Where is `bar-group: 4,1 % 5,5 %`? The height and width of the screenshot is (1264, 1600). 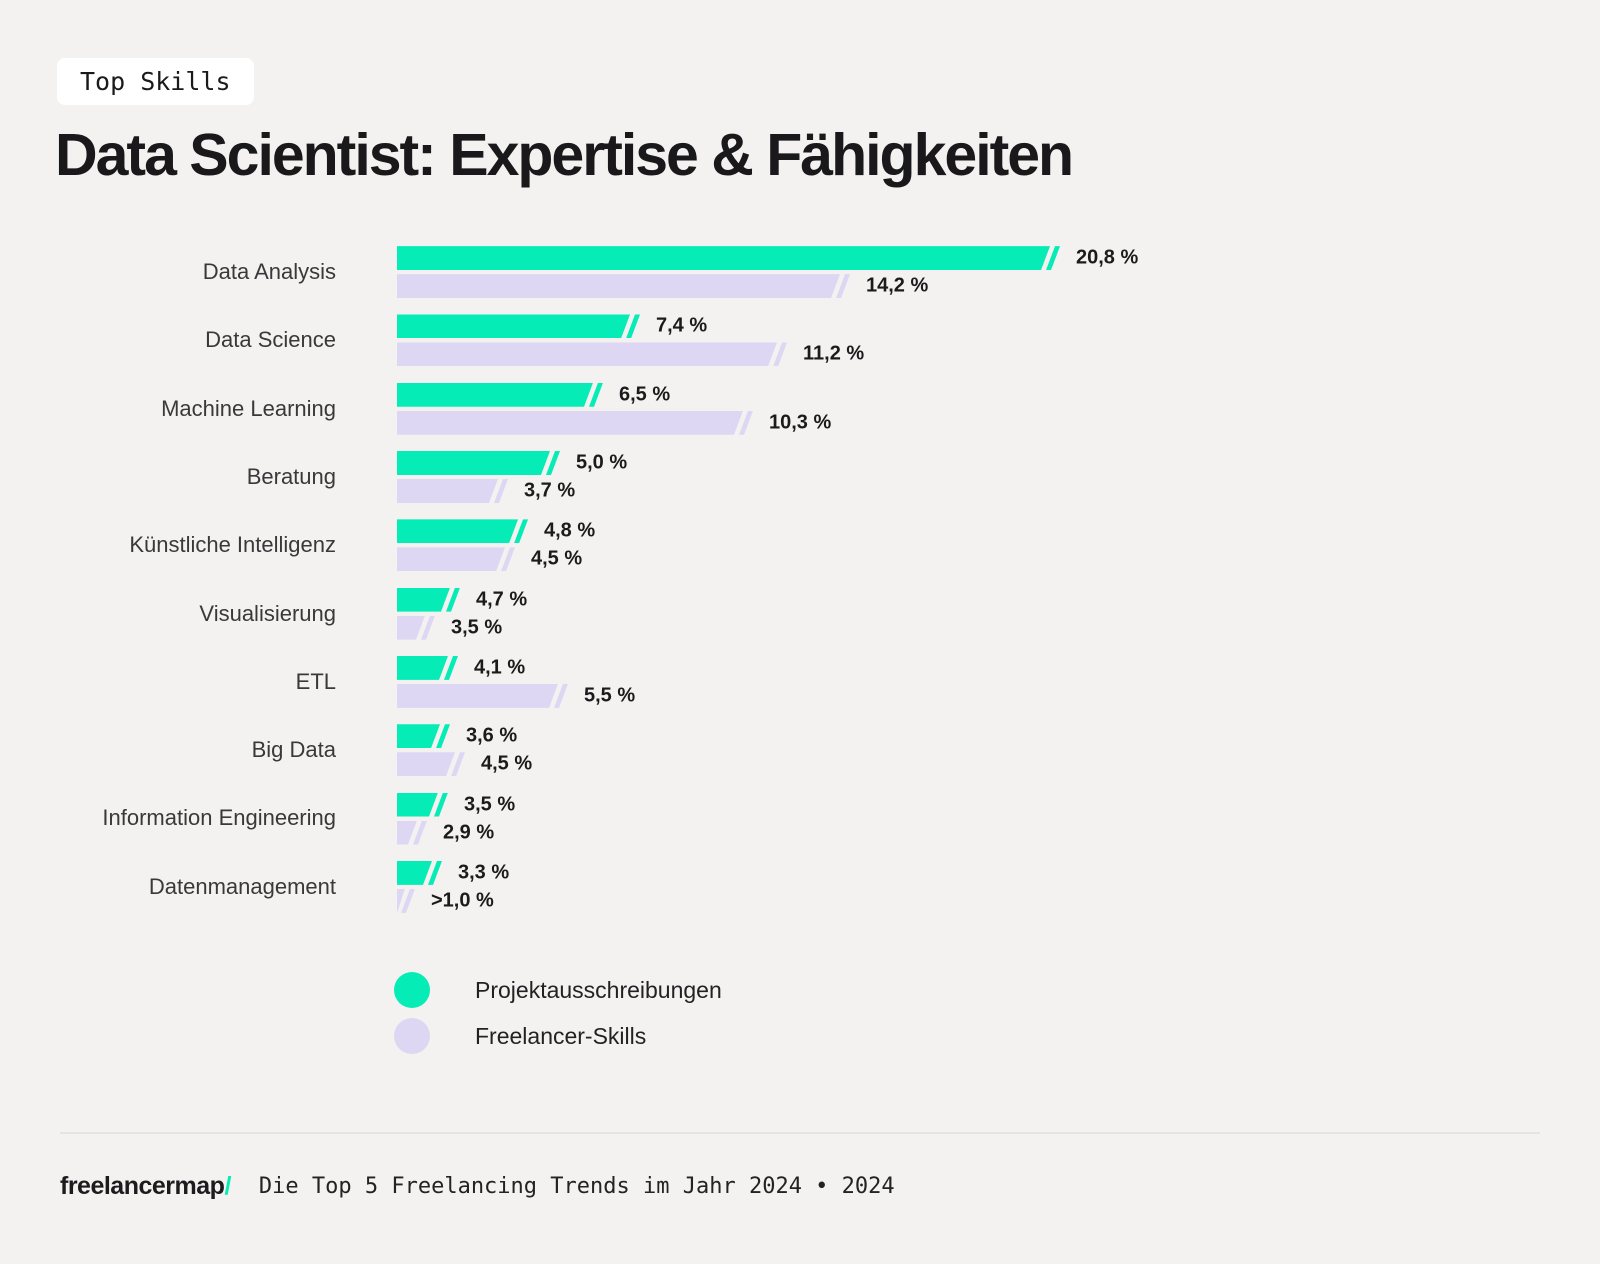 bar-group: 4,1 % 5,5 % is located at coordinates (973, 681).